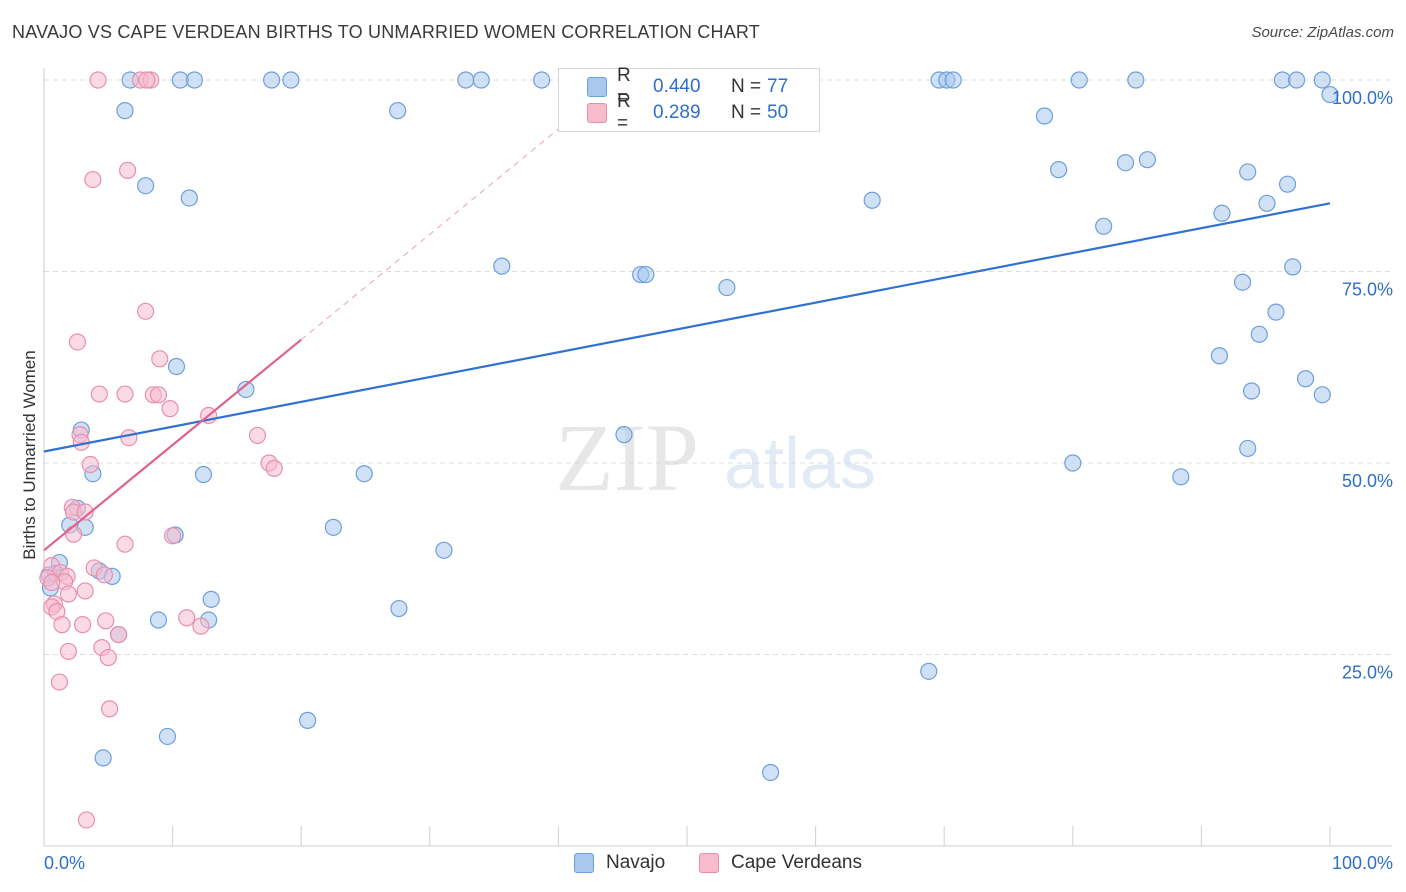  What do you see at coordinates (619, 863) in the screenshot?
I see `legend-item-navajo: Navajo` at bounding box center [619, 863].